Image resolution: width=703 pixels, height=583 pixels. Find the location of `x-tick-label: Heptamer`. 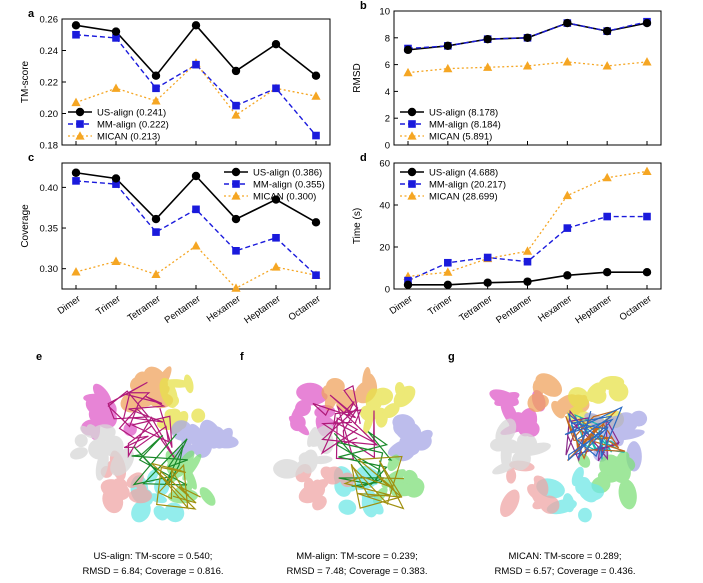

x-tick-label: Heptamer is located at coordinates (593, 309).